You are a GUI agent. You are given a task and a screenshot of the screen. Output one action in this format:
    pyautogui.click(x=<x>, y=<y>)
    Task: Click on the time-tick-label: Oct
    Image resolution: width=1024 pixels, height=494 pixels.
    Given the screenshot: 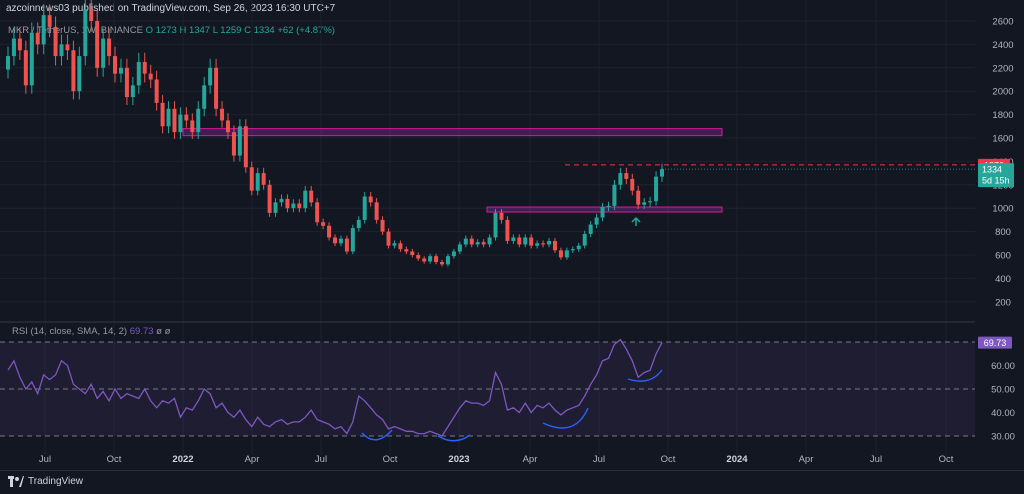 What is the action you would take?
    pyautogui.click(x=114, y=459)
    